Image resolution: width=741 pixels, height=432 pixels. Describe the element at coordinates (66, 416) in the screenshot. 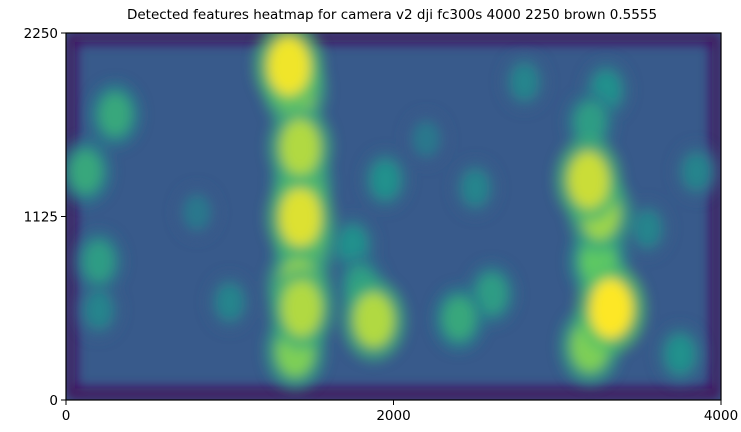

I see `x-tick-label: 0` at that location.